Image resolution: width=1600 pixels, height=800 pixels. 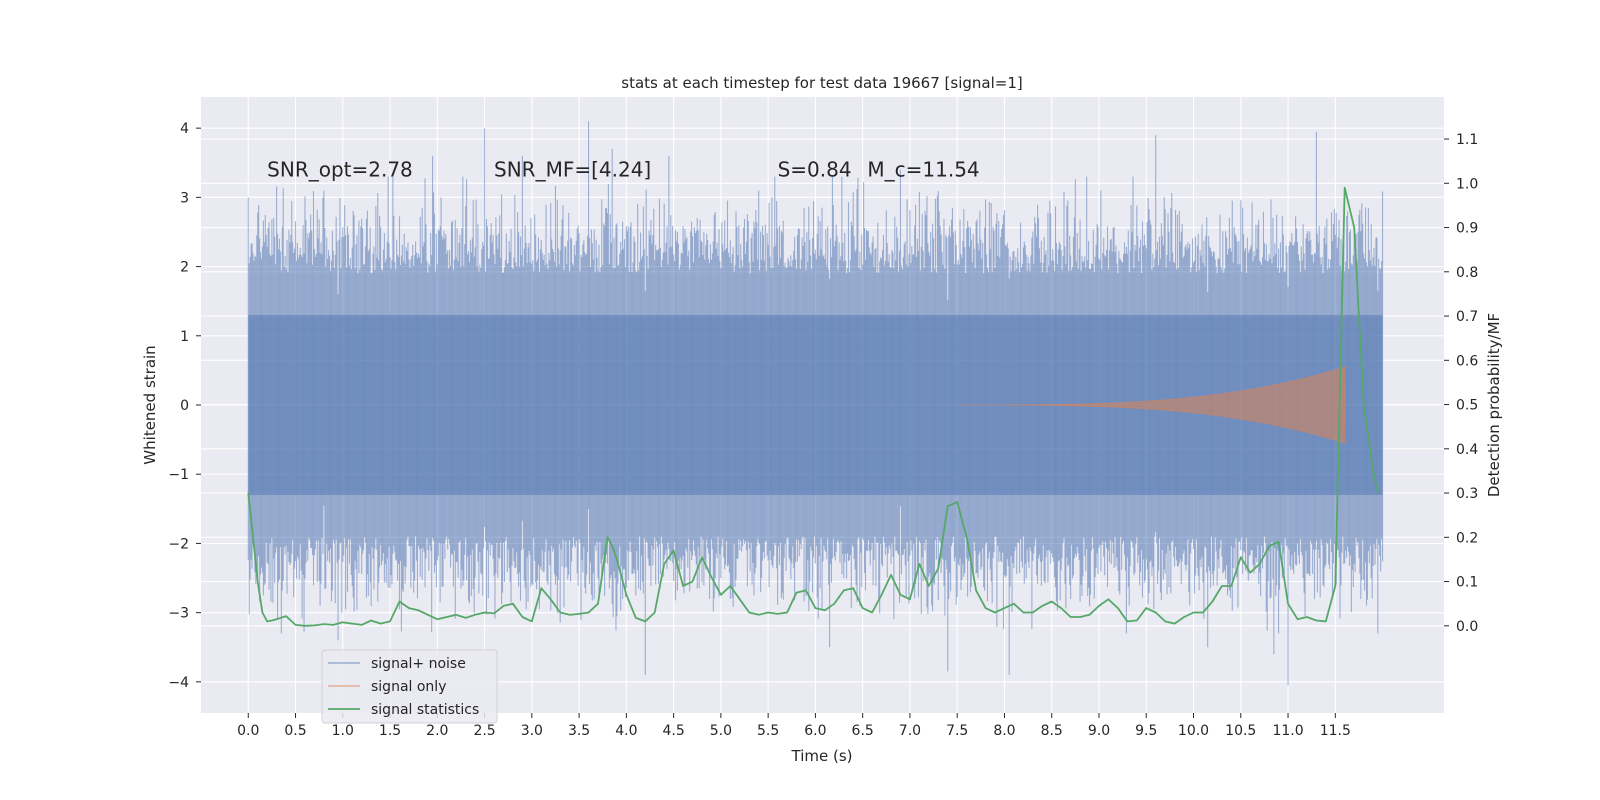 I want to click on x-tick-label: 3.0, so click(x=532, y=731).